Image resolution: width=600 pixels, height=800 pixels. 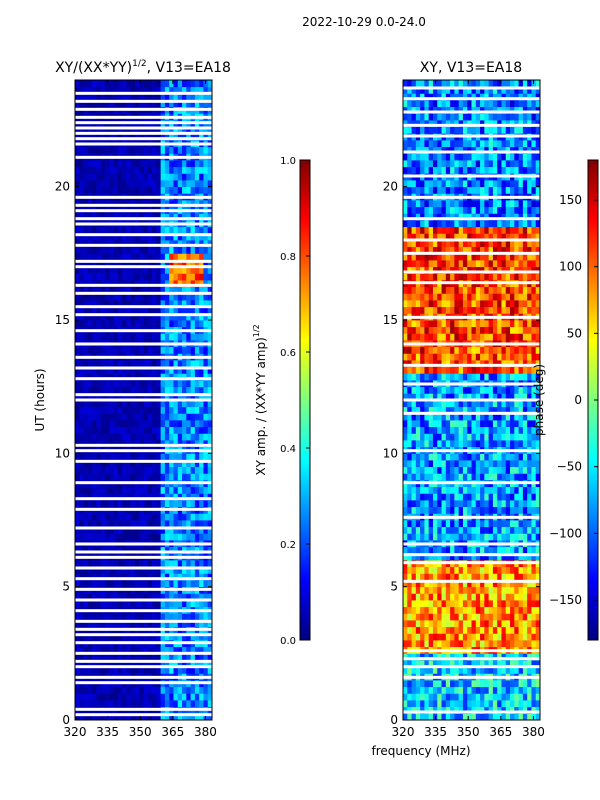 I want to click on blank-row, so click(x=143, y=267).